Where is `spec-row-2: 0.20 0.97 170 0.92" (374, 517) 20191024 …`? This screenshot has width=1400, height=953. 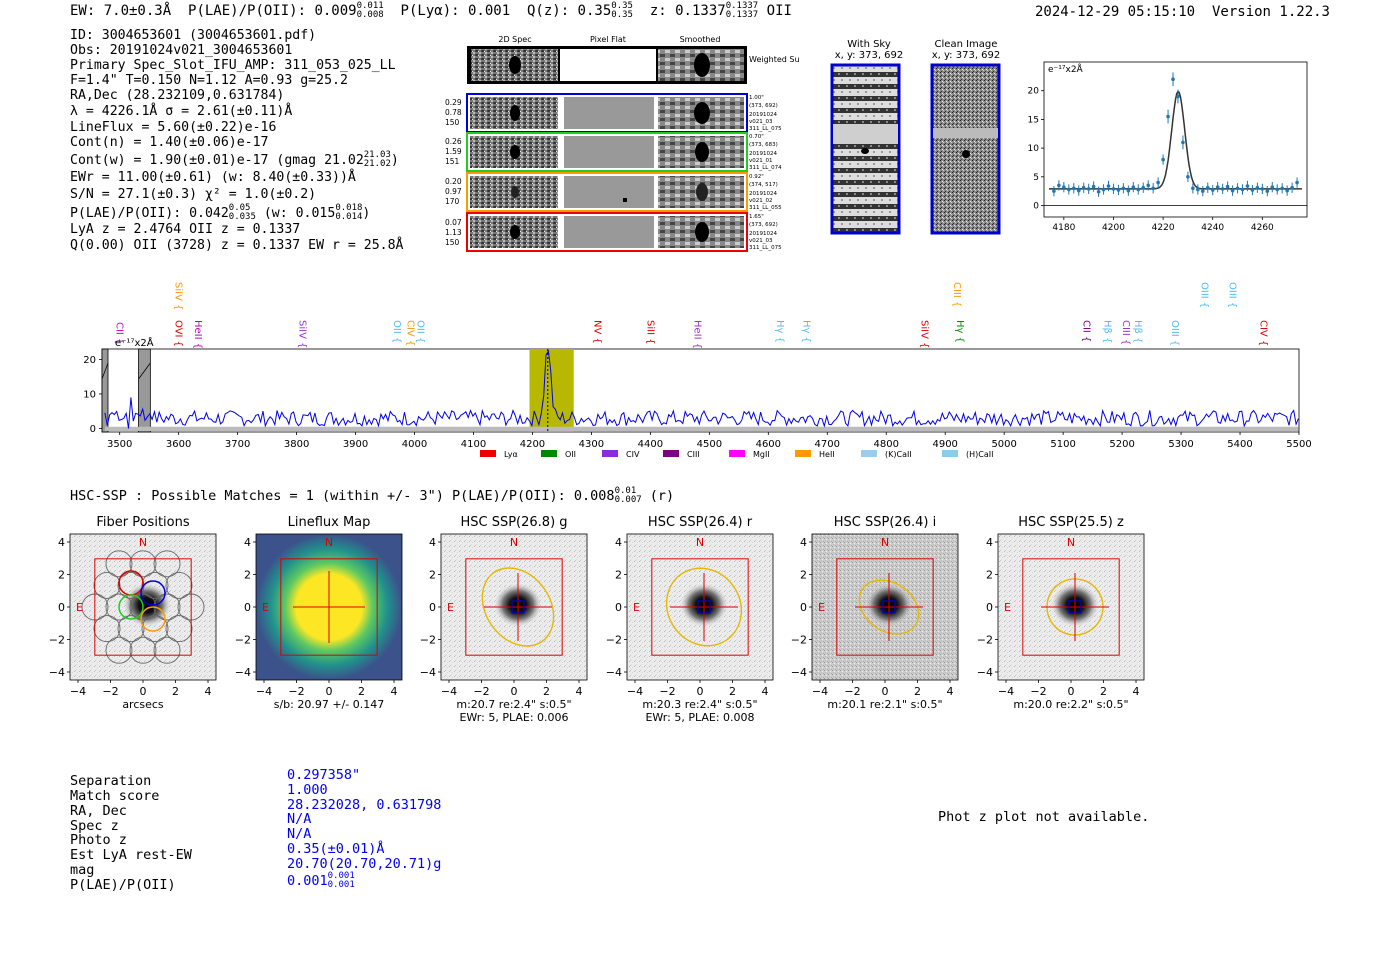 spec-row-2: 0.20 0.97 170 0.92" (374, 517) 20191024 … is located at coordinates (613, 192).